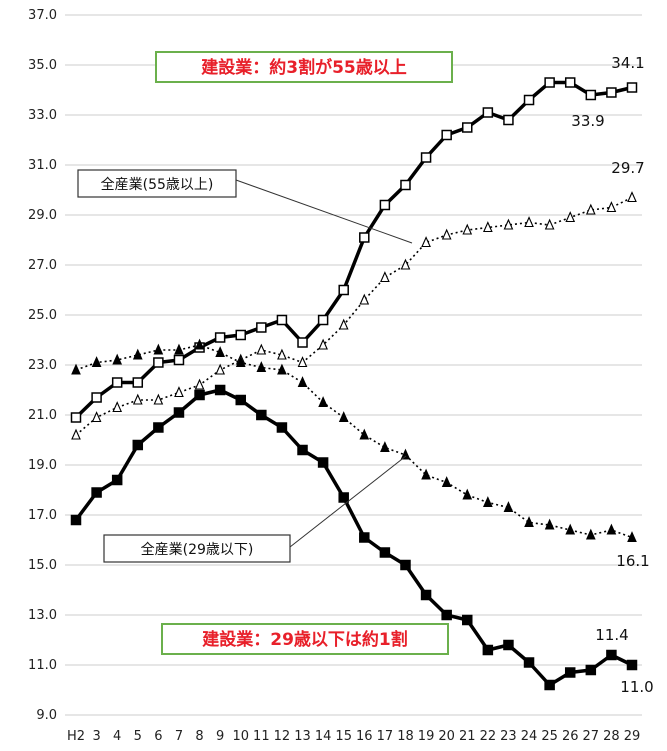  What do you see at coordinates (158, 736) in the screenshot?
I see `x-tick-label: 6` at bounding box center [158, 736].